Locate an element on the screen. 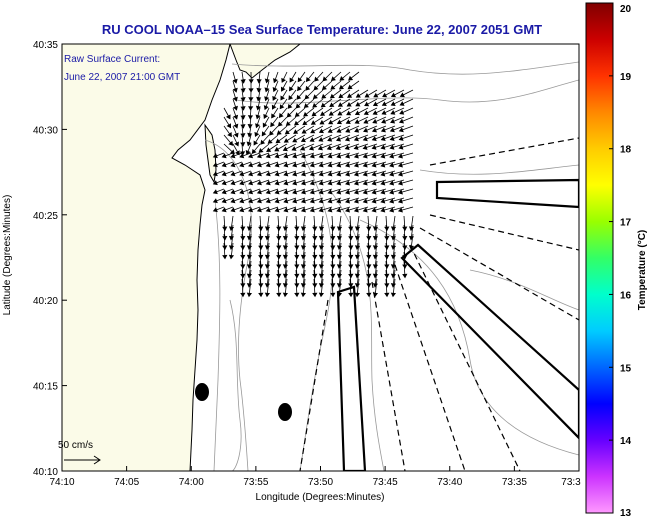 The width and height of the screenshot is (651, 518). x-tick-label: 73:3 is located at coordinates (571, 482).